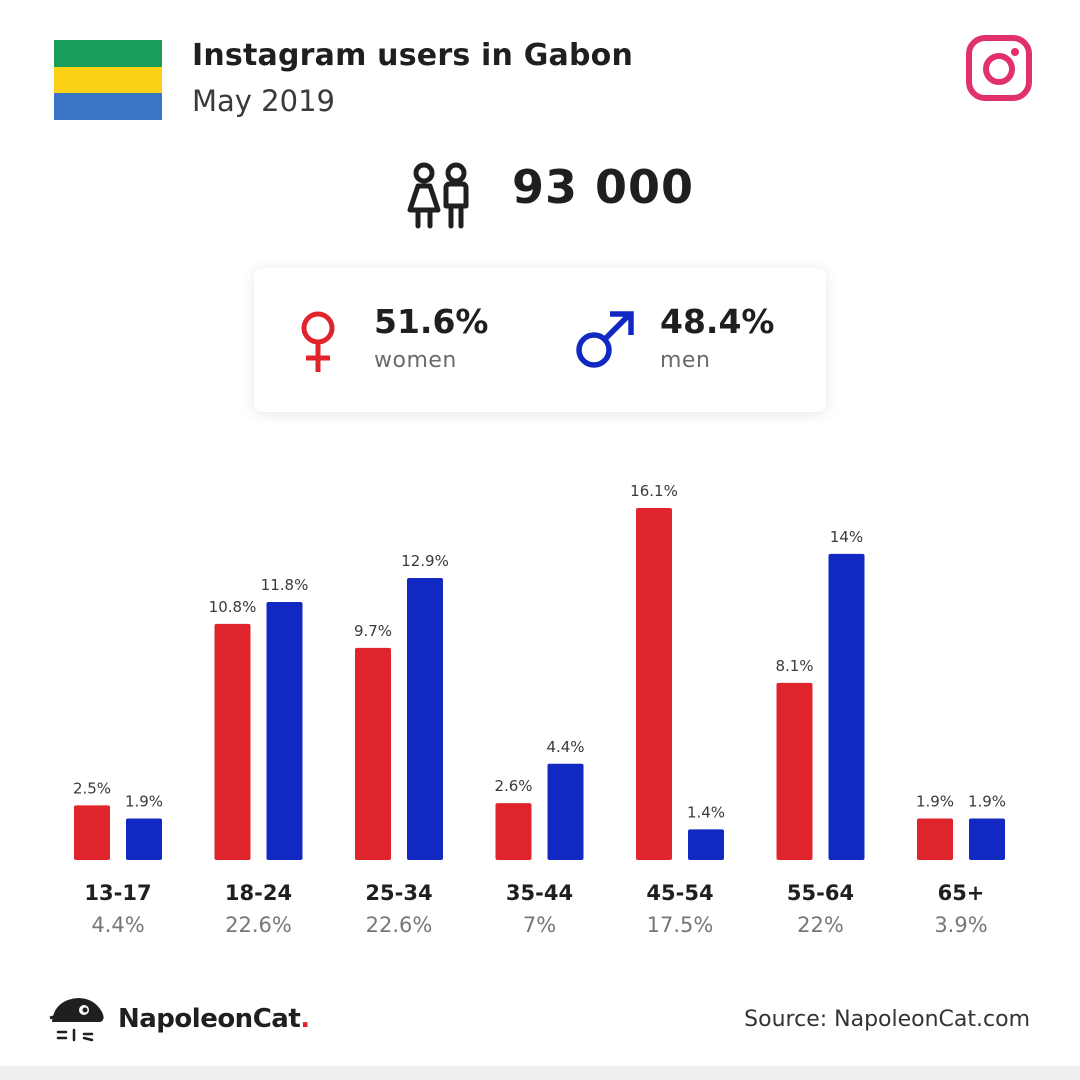 This screenshot has height=1080, width=1080. What do you see at coordinates (318, 341) in the screenshot?
I see `female-icon` at bounding box center [318, 341].